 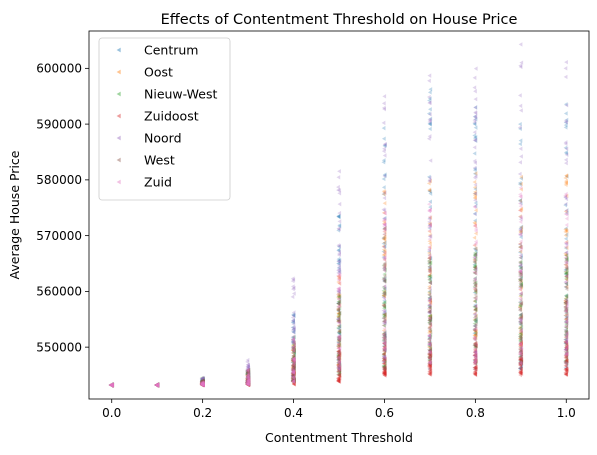 What do you see at coordinates (339, 409) in the screenshot?
I see `x-axis-ticks: 0.0 0.2 0.4 0.6 0.8 1.0` at bounding box center [339, 409].